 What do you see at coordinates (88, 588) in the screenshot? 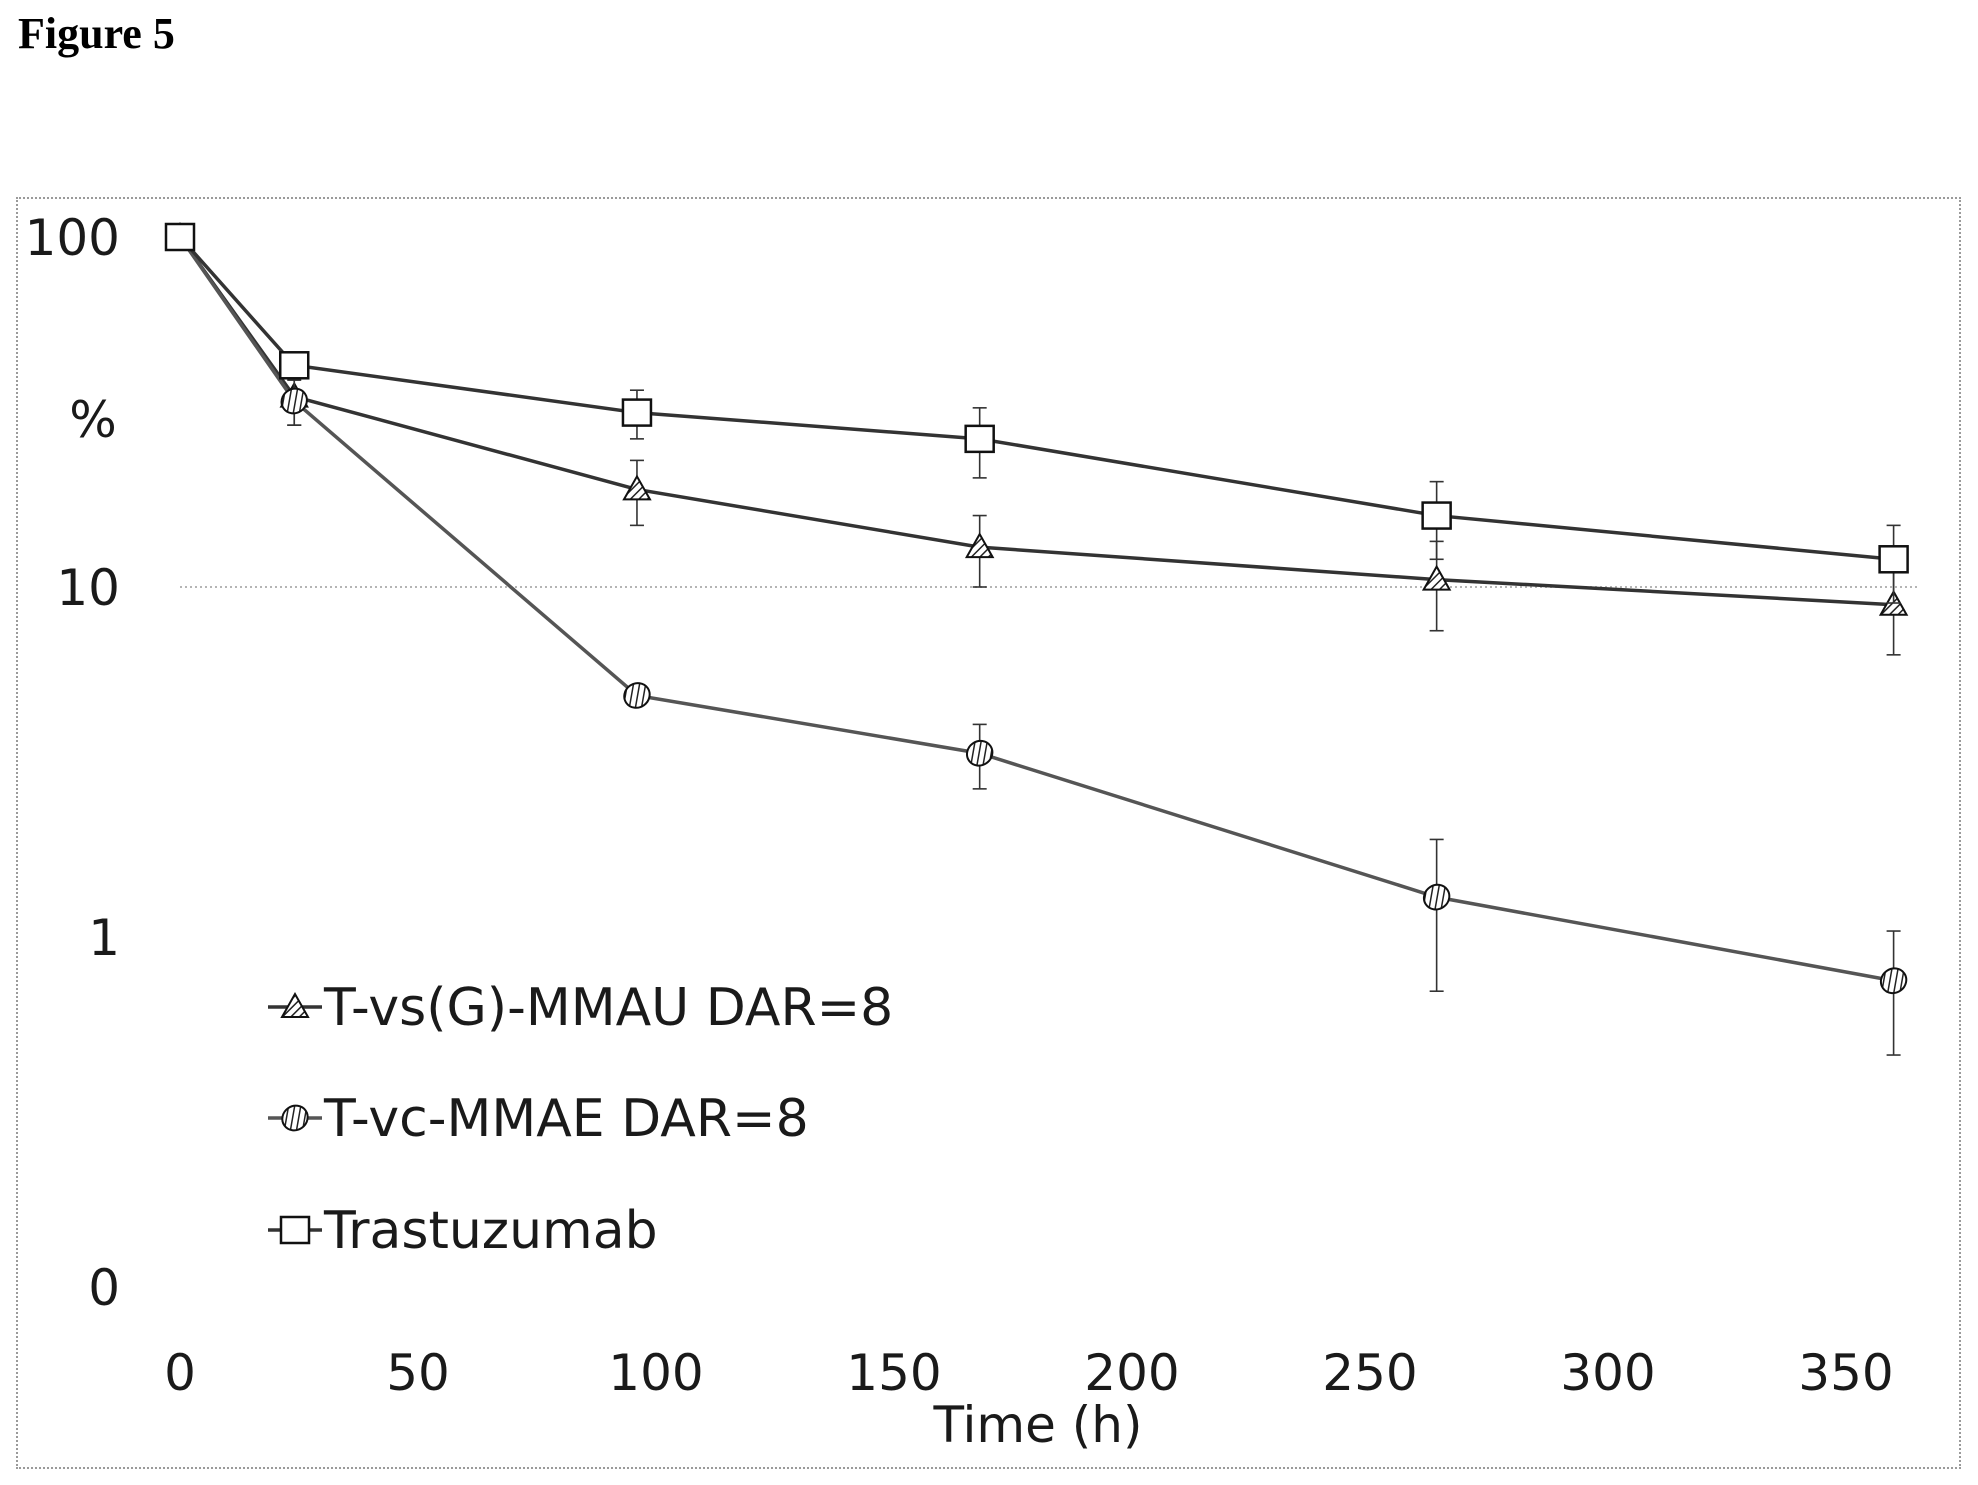
I see `y-tick-label: 10` at bounding box center [88, 588].